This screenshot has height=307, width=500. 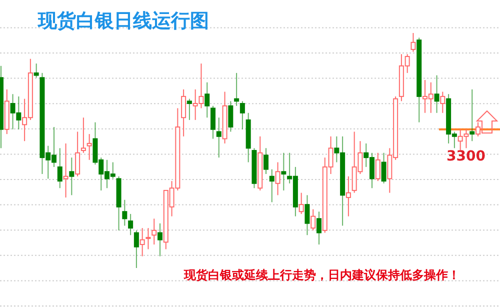 I want to click on annotation: 3300, so click(x=466, y=156).